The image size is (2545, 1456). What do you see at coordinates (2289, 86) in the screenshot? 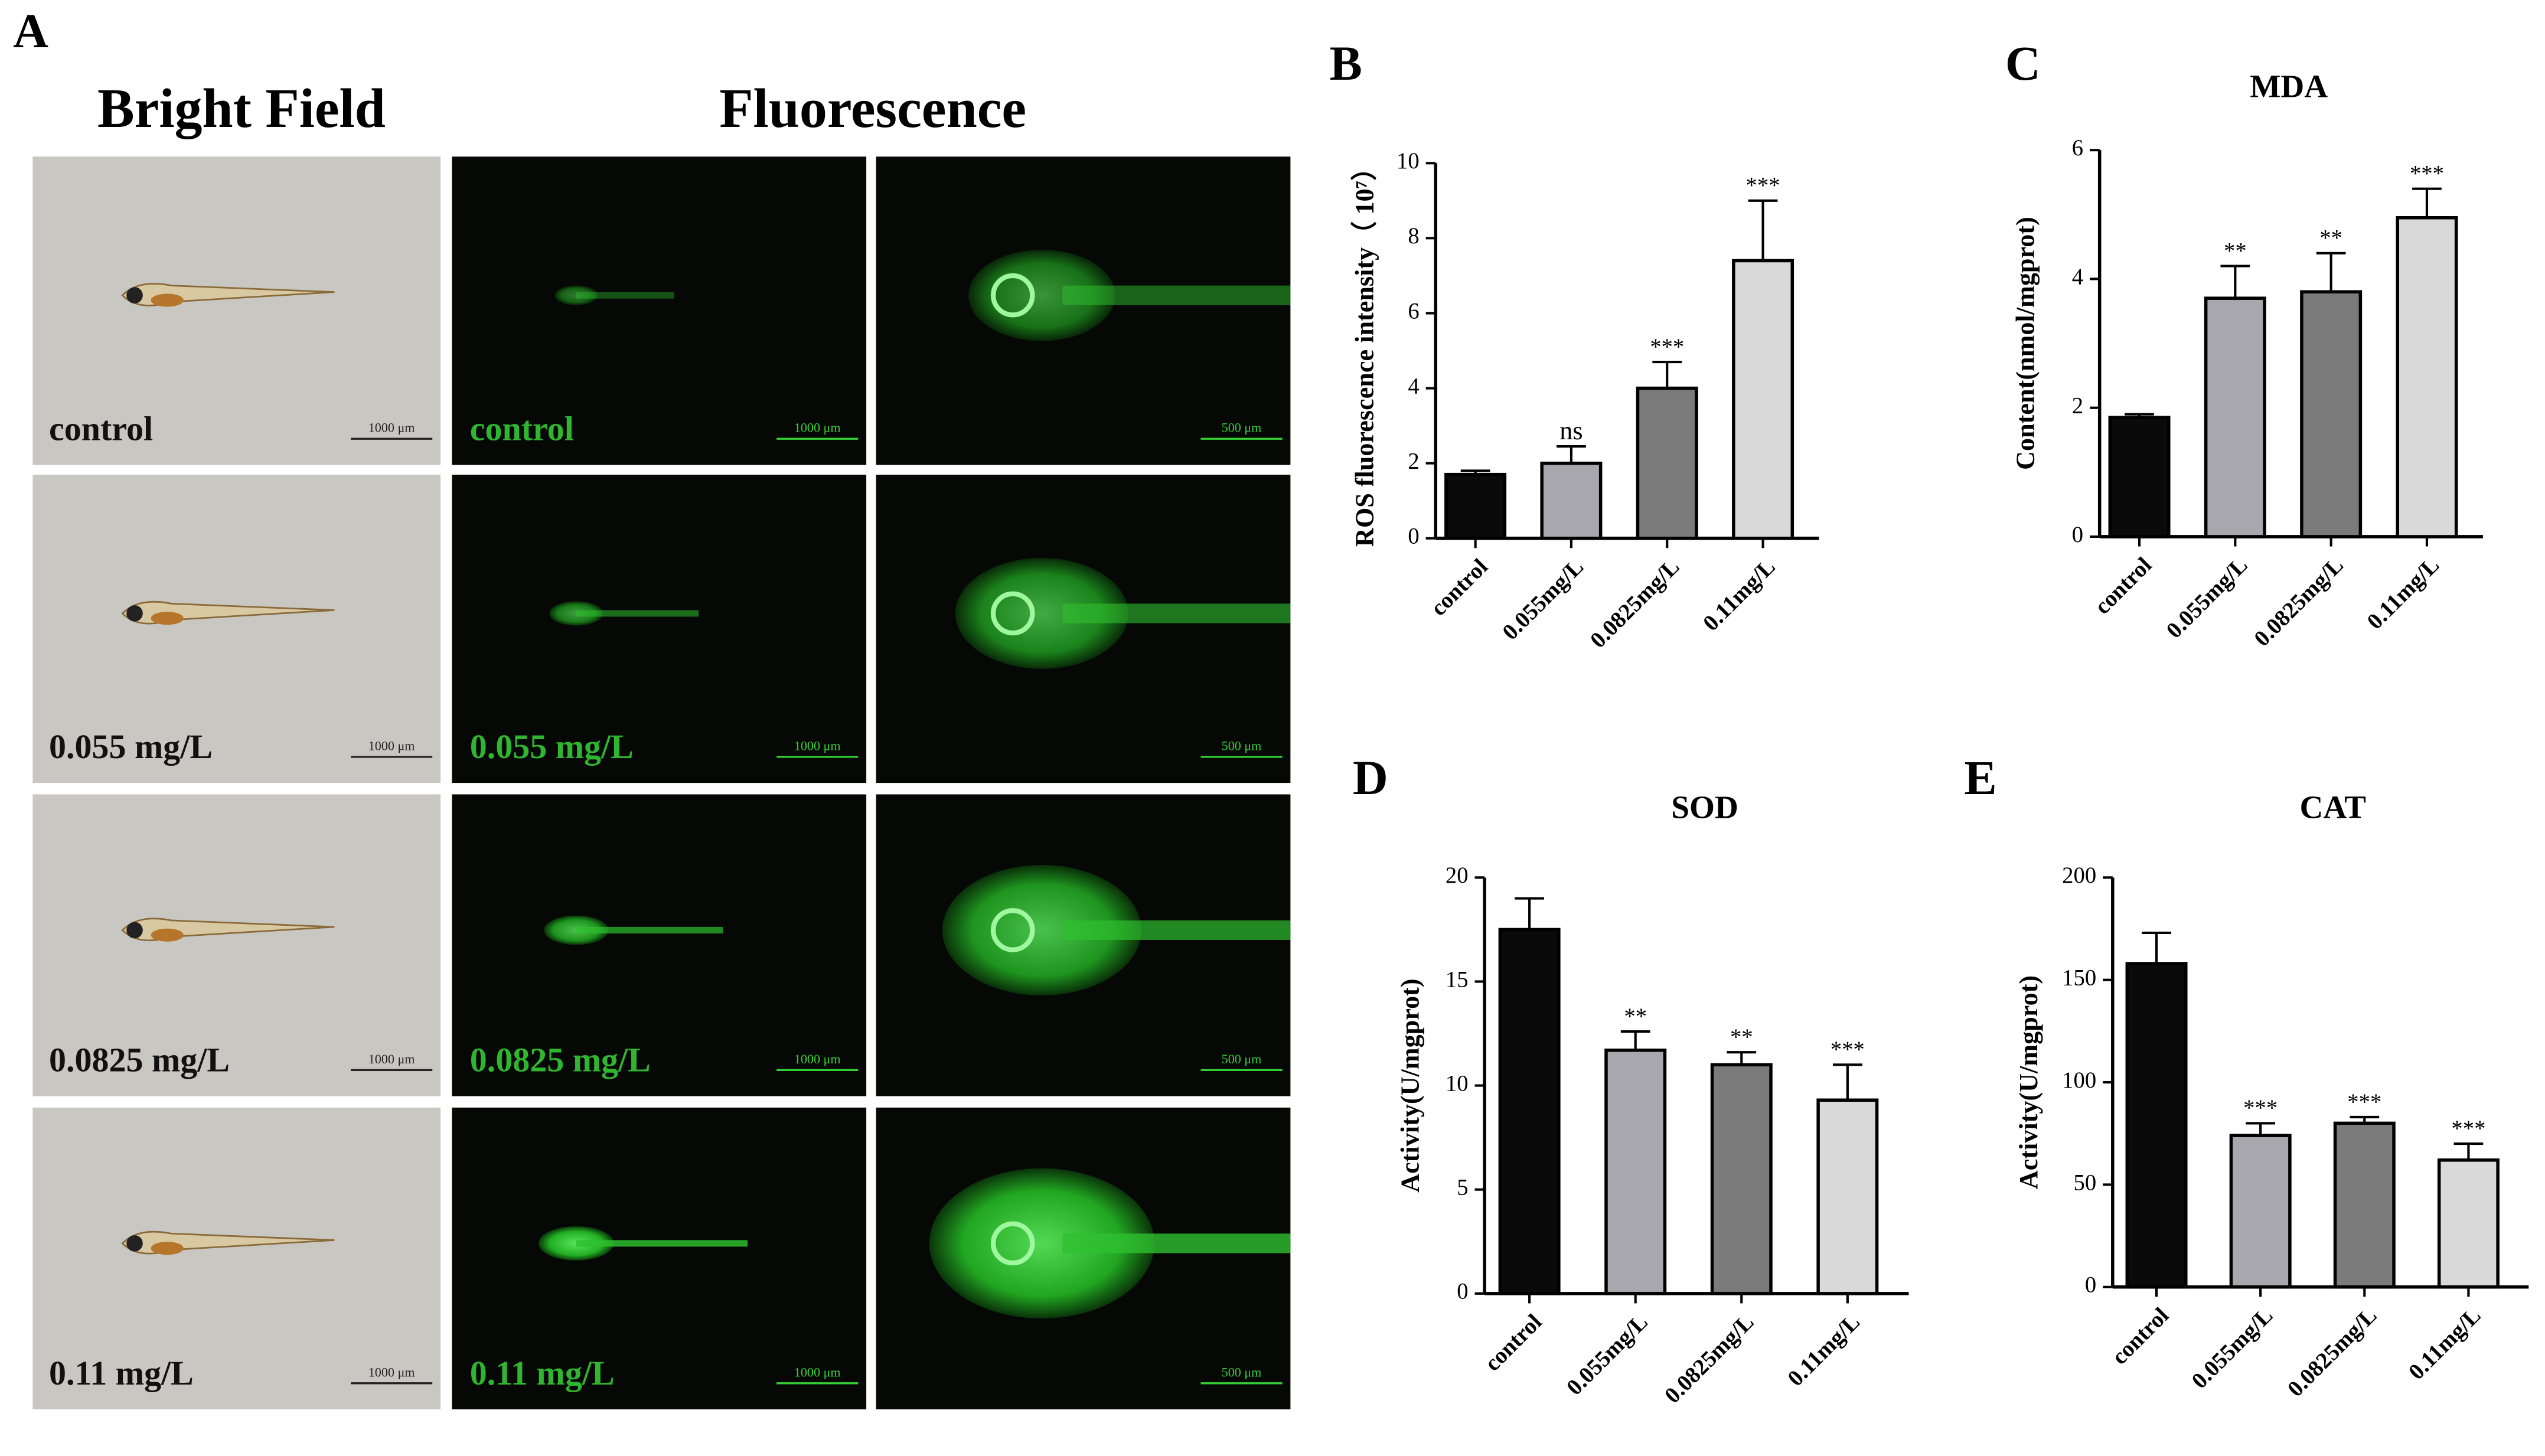
I see `chart-title: MDA` at bounding box center [2289, 86].